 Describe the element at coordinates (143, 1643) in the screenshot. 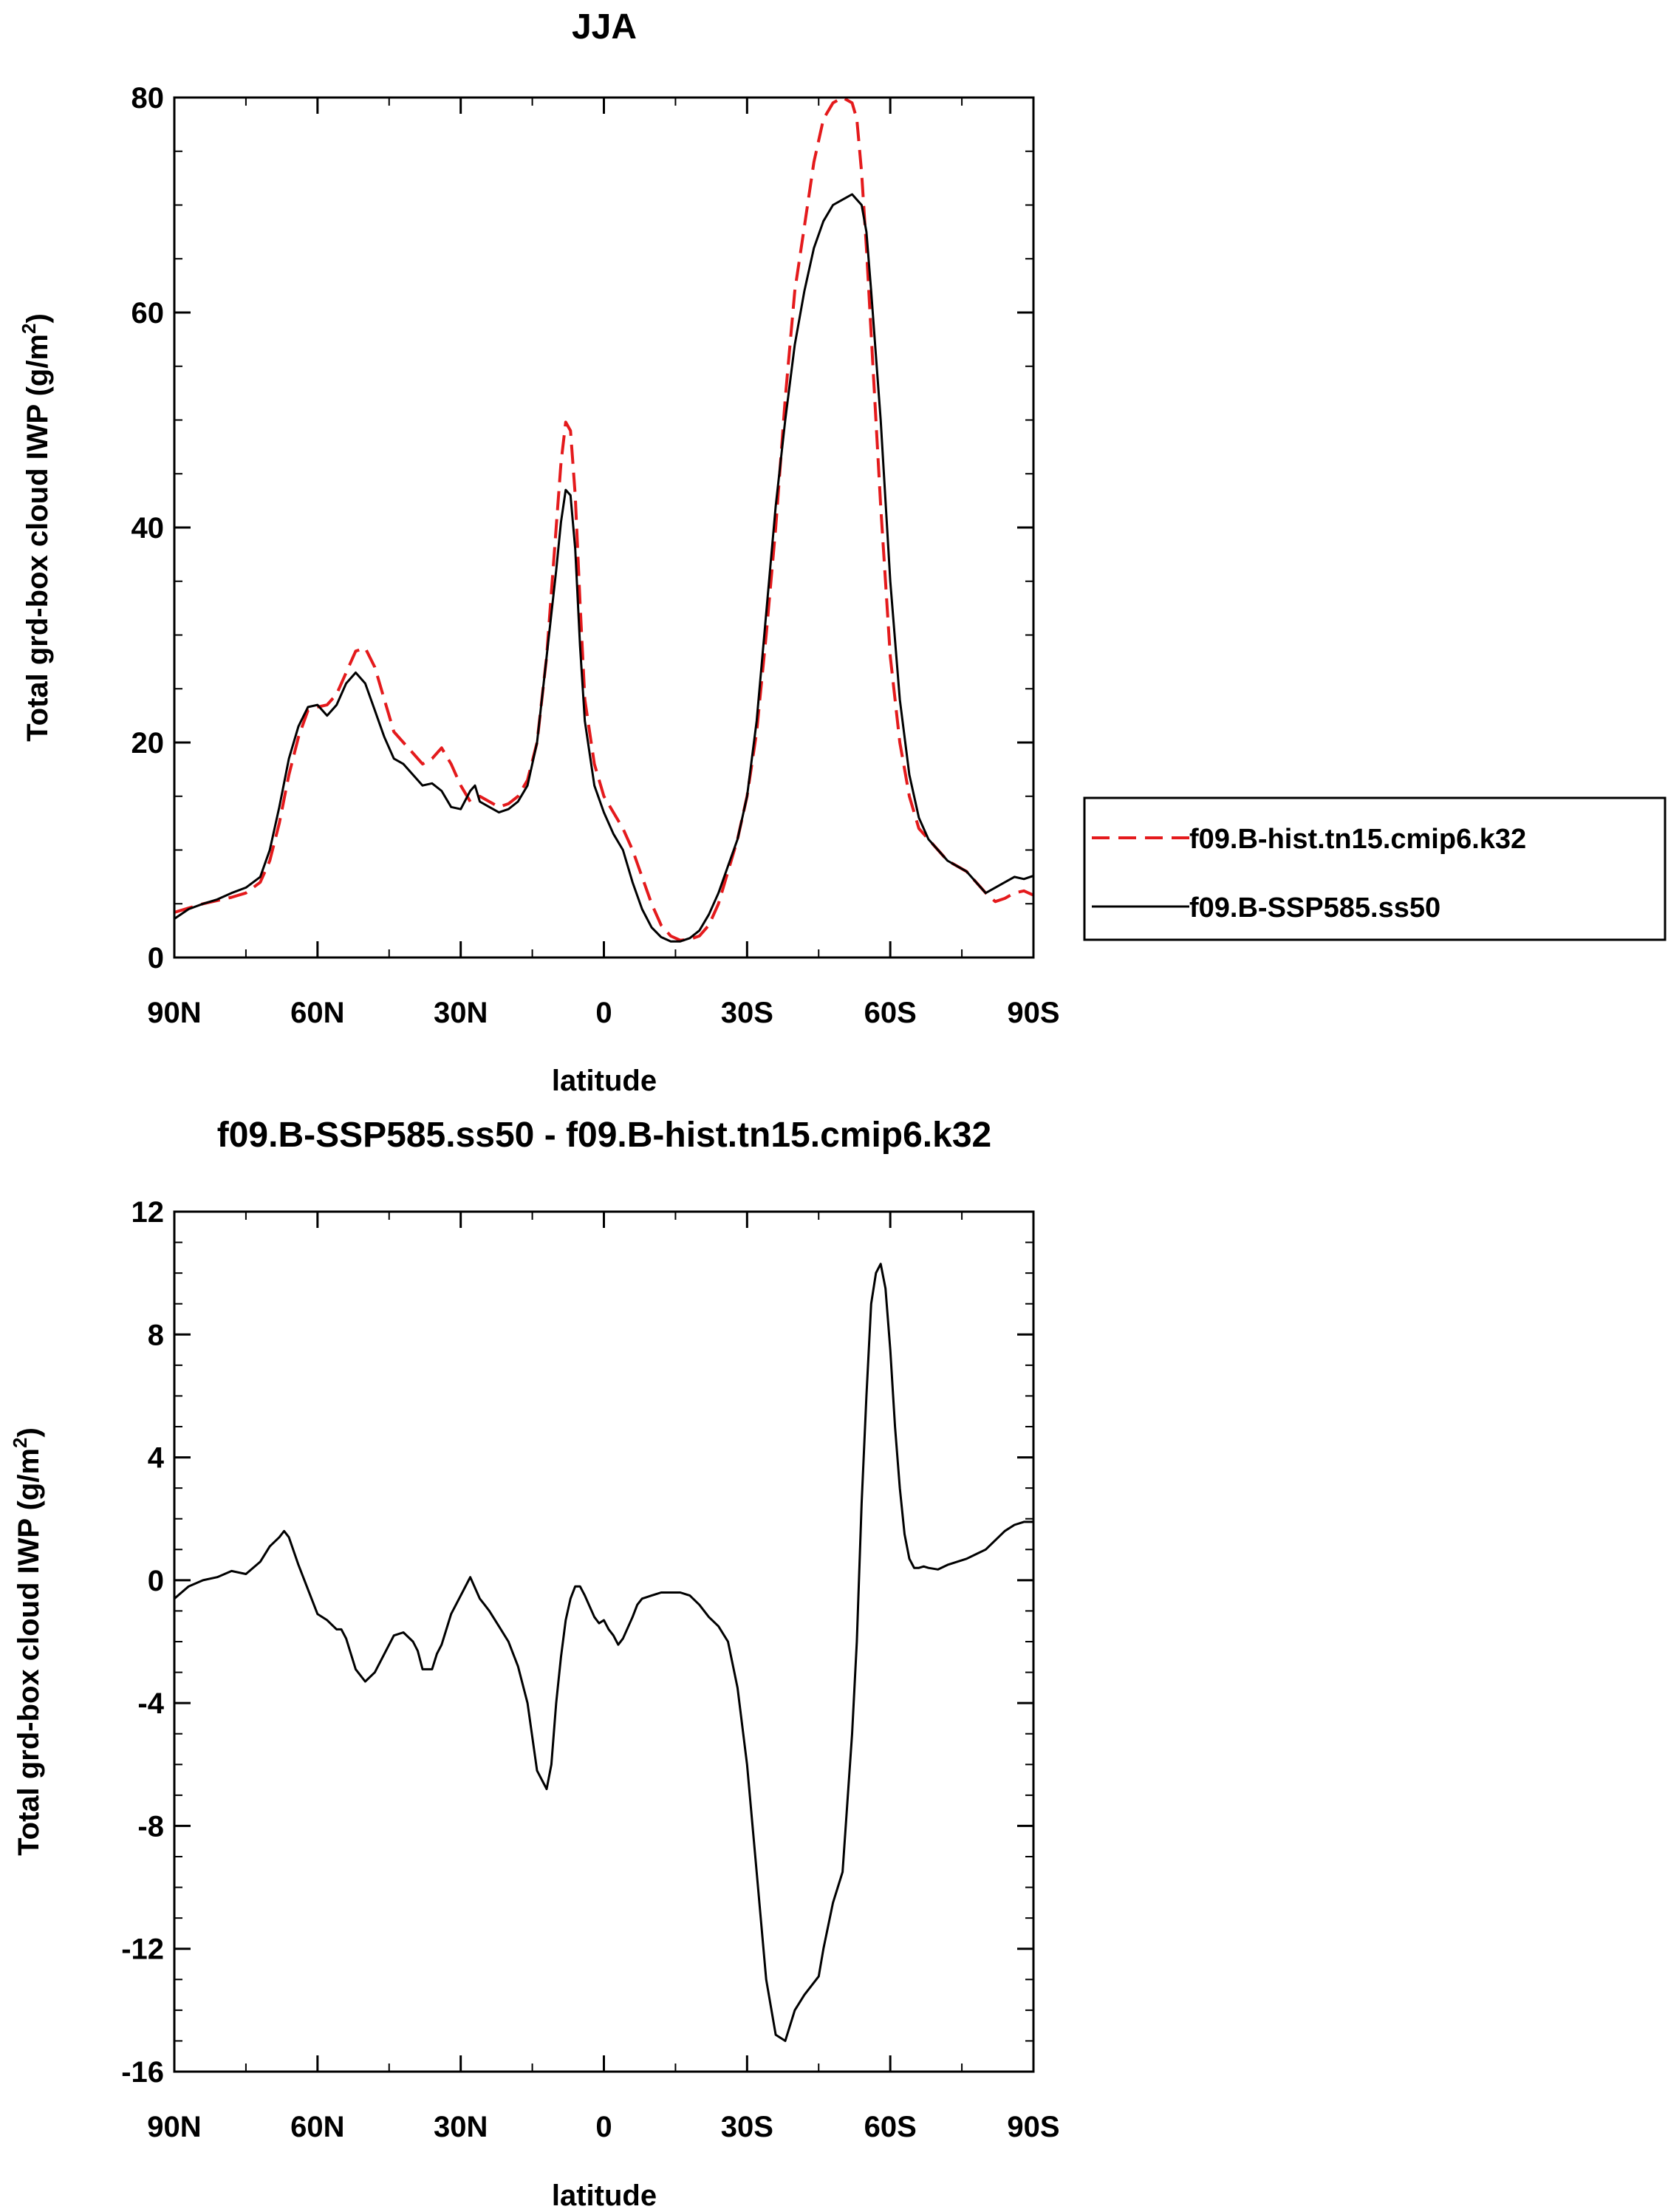

I see `bottom-y-tick-labels: -16 -12 -8 -4 0 4 8 12` at that location.